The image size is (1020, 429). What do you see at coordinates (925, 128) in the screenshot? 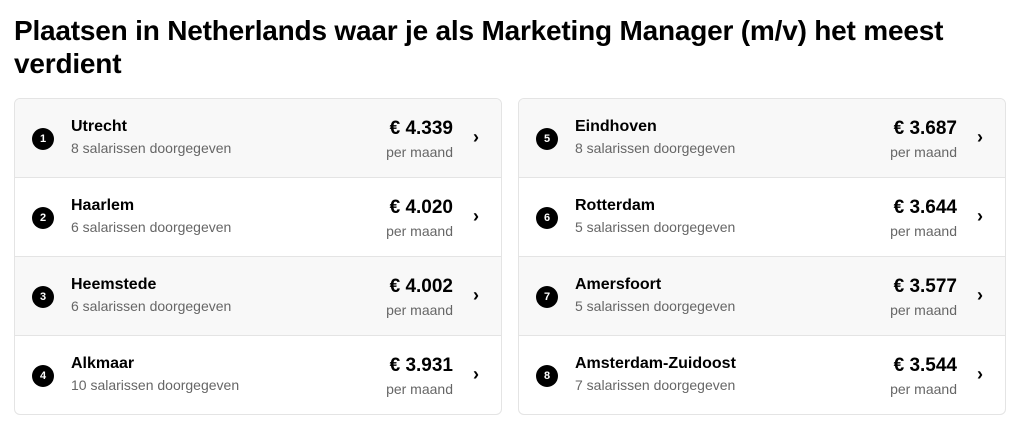
I see `salary-amount: € 3.687` at bounding box center [925, 128].